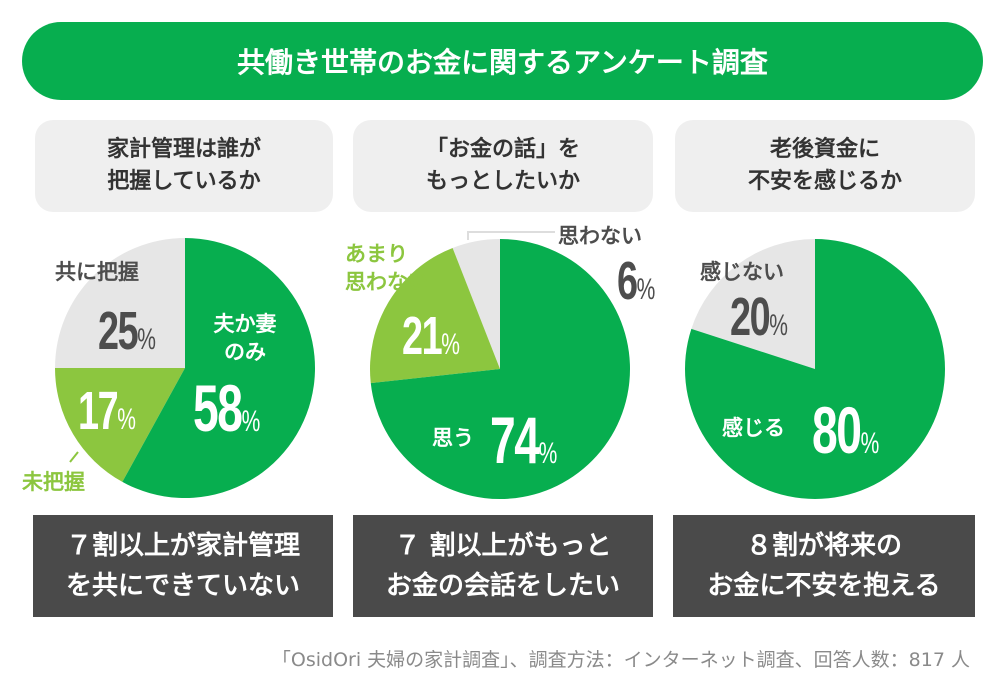 This screenshot has height=689, width=1000. What do you see at coordinates (600, 236) in the screenshot?
I see `label-omowanai: 思わない` at bounding box center [600, 236].